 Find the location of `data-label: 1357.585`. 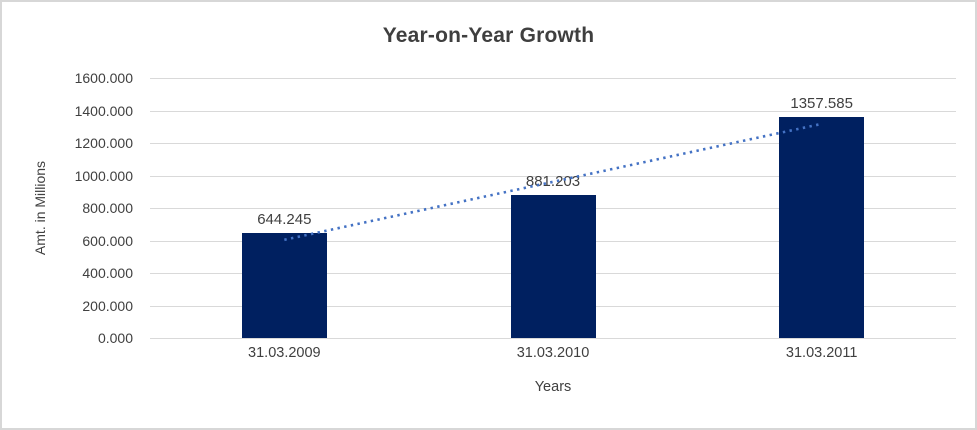

data-label: 1357.585 is located at coordinates (821, 104).